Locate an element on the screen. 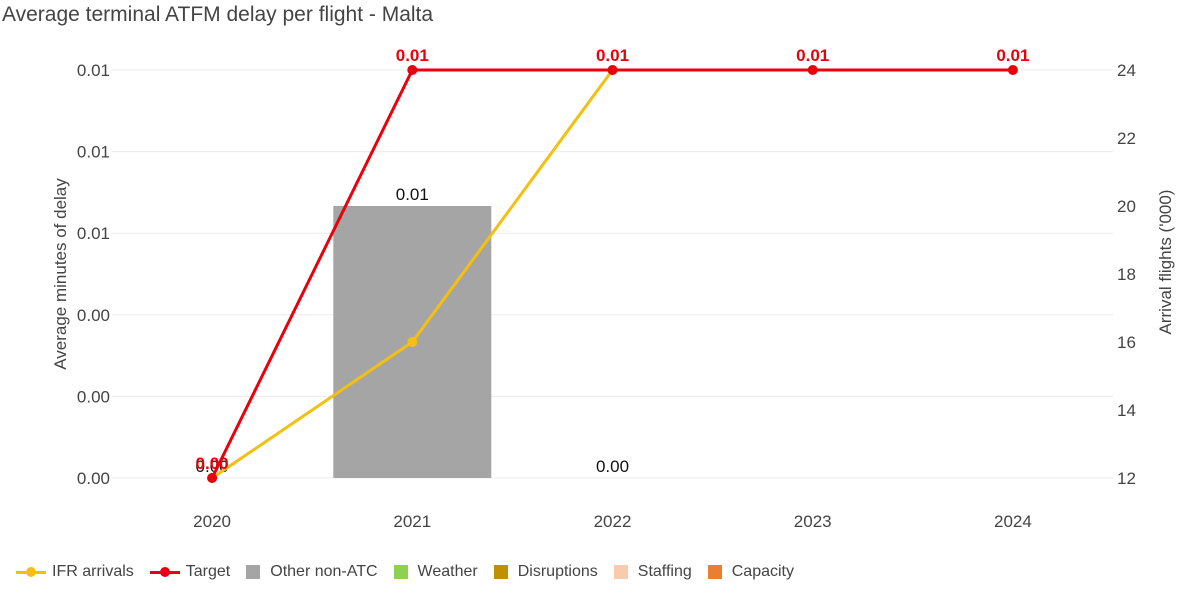 The height and width of the screenshot is (600, 1200). legend-item-disruptions: Disruptions is located at coordinates (545, 572).